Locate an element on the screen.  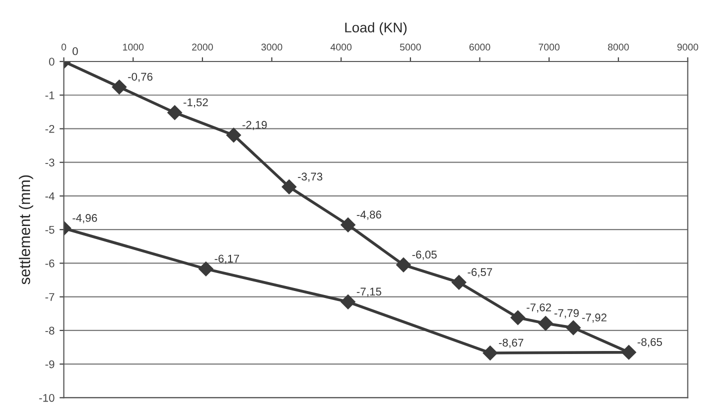
x-tick-label: 2000 is located at coordinates (202, 47).